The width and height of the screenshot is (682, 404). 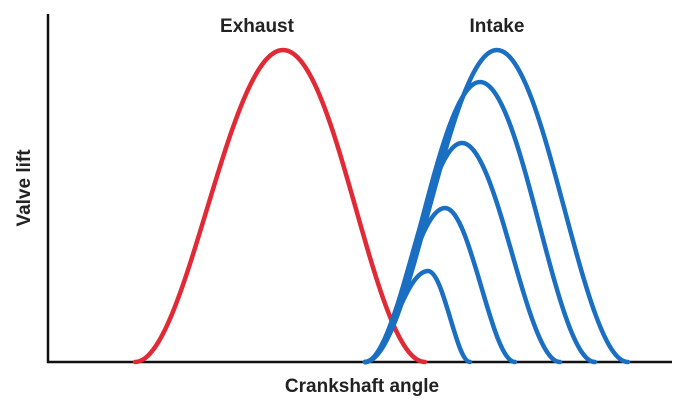 What do you see at coordinates (417, 316) in the screenshot?
I see `intake-curve` at bounding box center [417, 316].